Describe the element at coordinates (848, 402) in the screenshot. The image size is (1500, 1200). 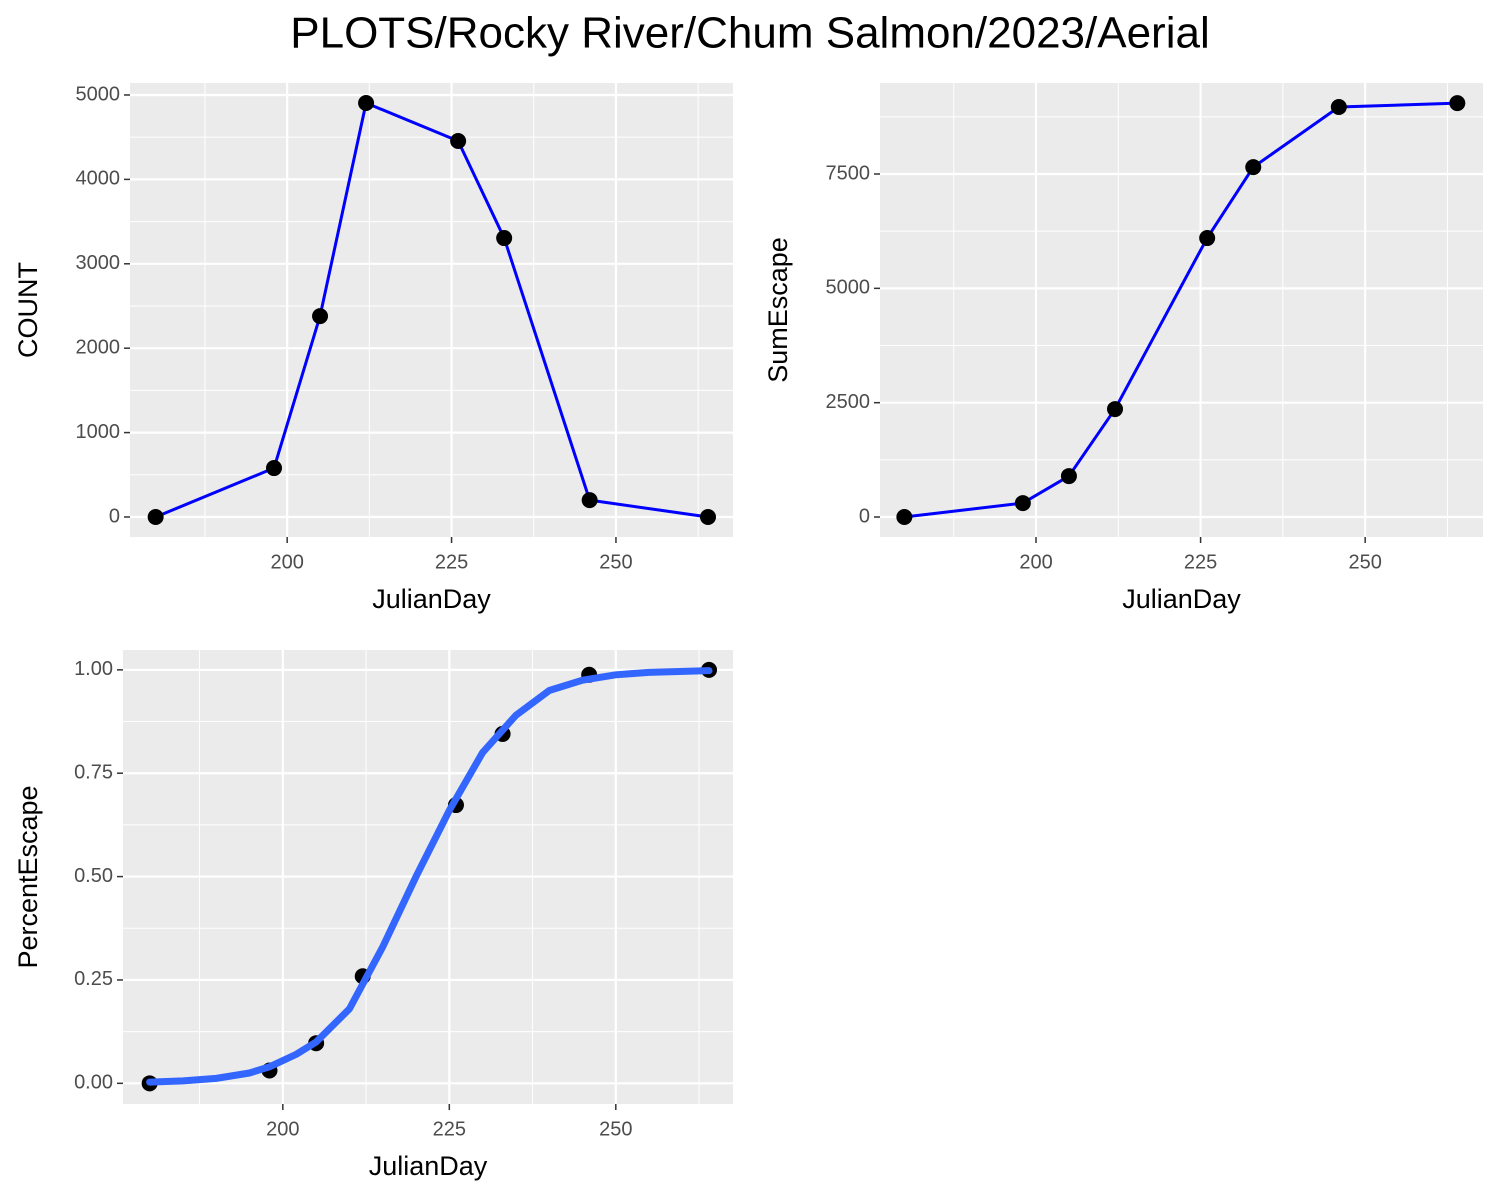
I see `y-tick-label: 2500` at that location.